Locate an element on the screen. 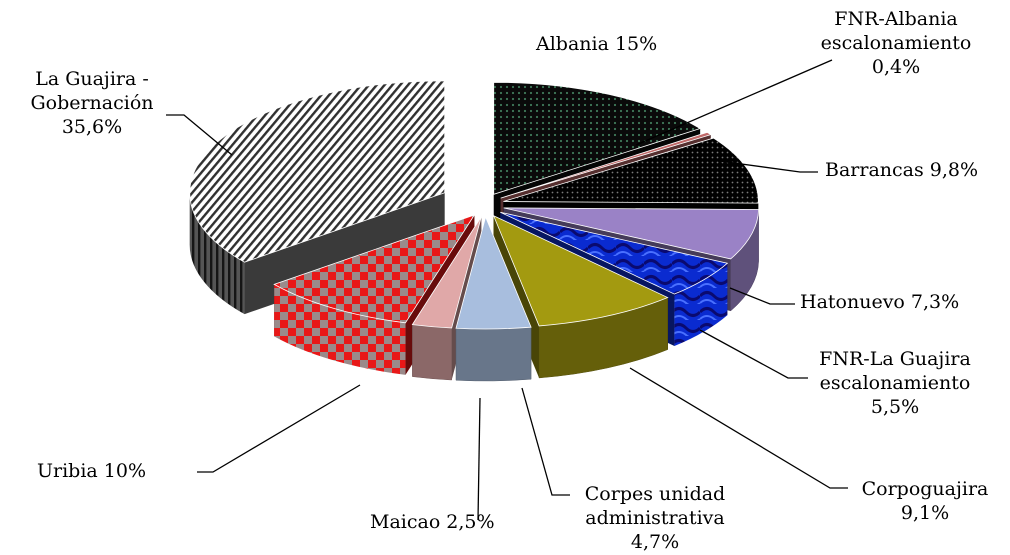 Image resolution: width=1010 pixels, height=555 pixels. pie-slice-corpoguajira is located at coordinates (580, 296).